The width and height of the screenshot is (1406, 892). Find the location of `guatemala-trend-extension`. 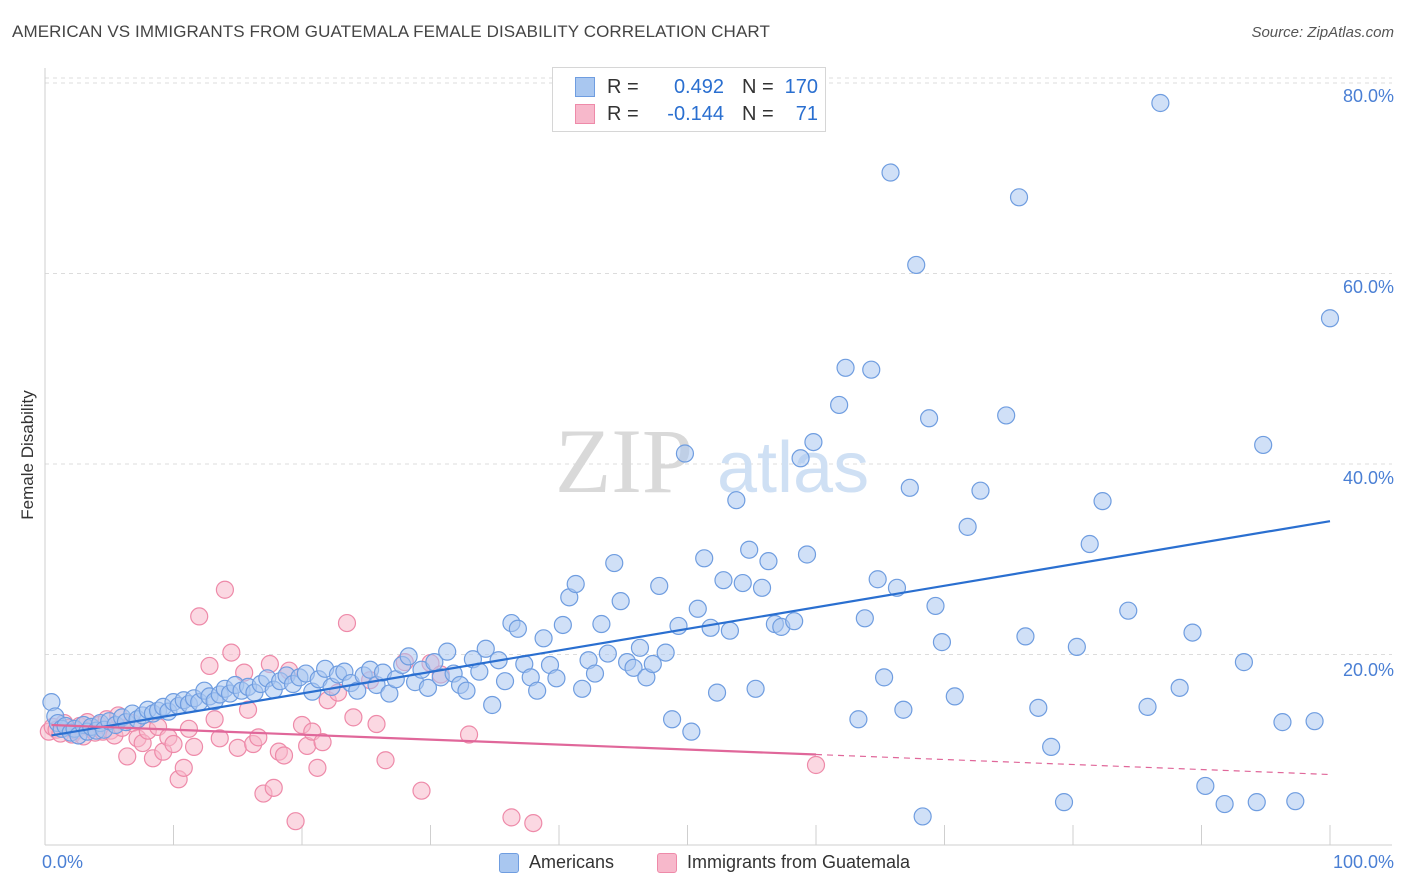

guatemala-trend-extension is located at coordinates (1073, 764).